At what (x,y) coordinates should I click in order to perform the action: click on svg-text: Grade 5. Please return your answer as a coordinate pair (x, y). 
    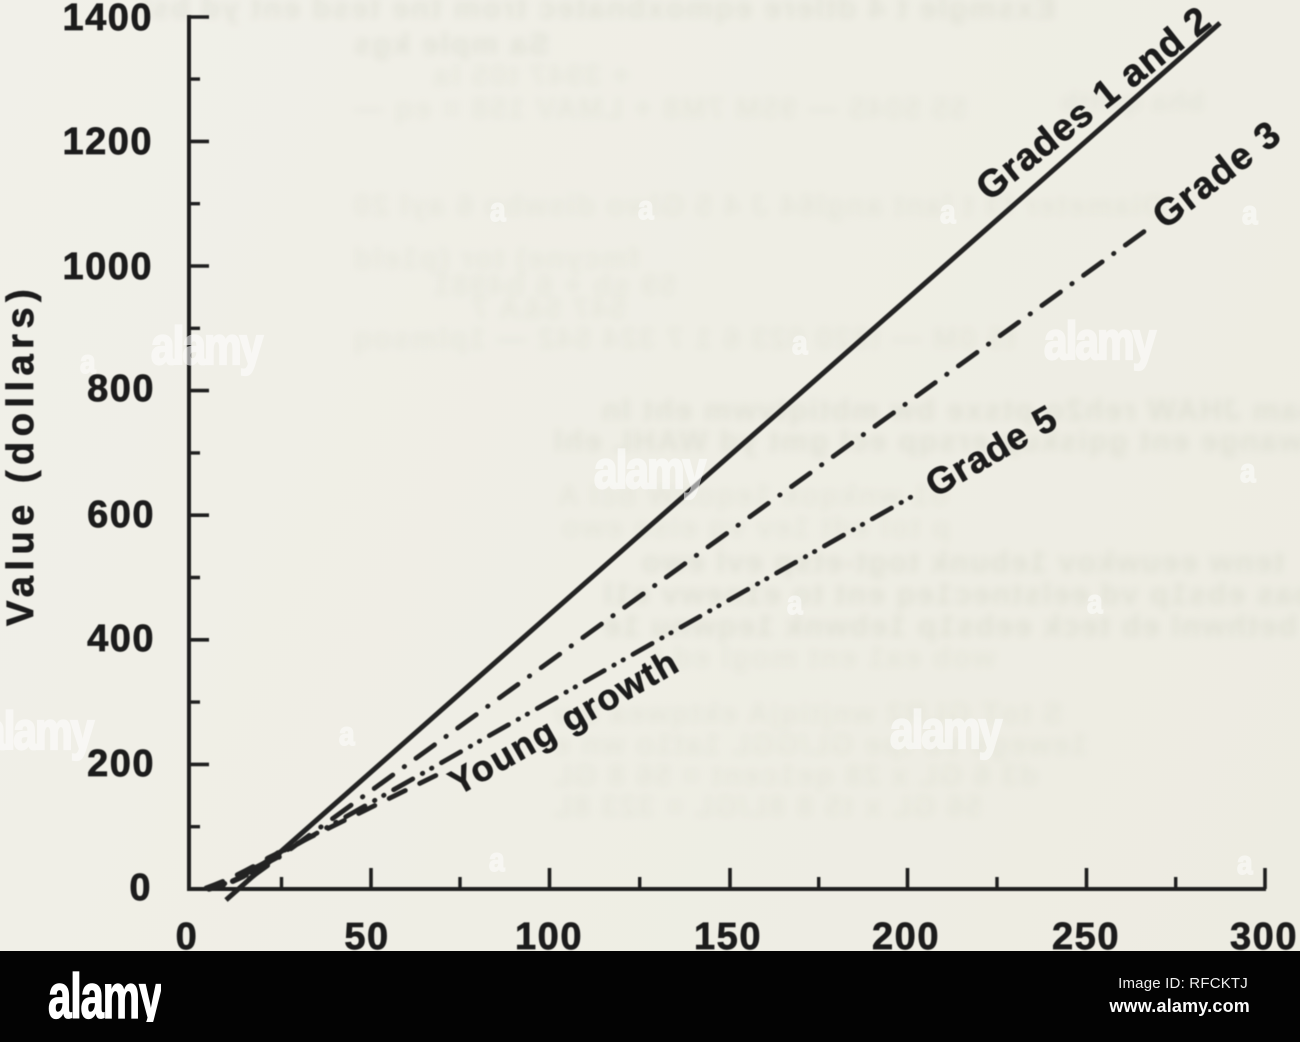
    Looking at the image, I should click on (992, 451).